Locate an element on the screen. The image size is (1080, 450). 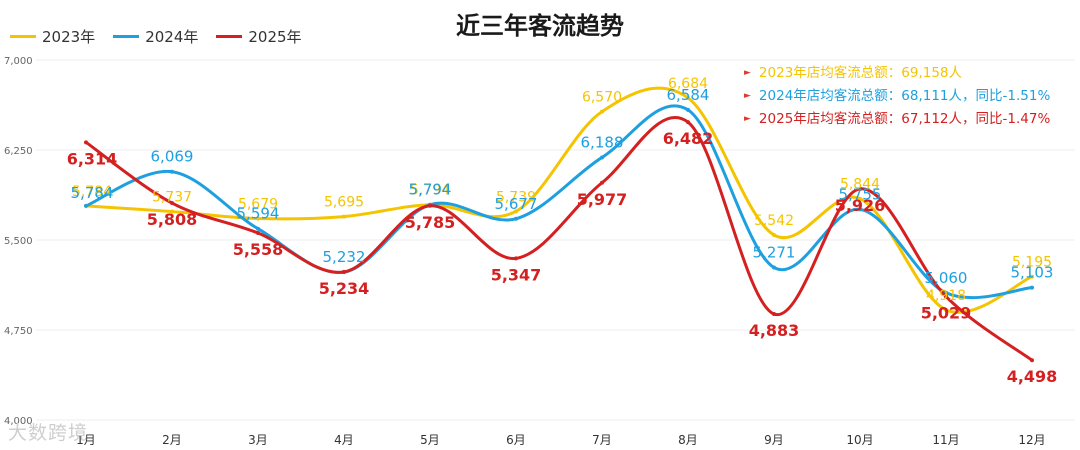
data-label: 5,558 is located at coordinates (258, 249).